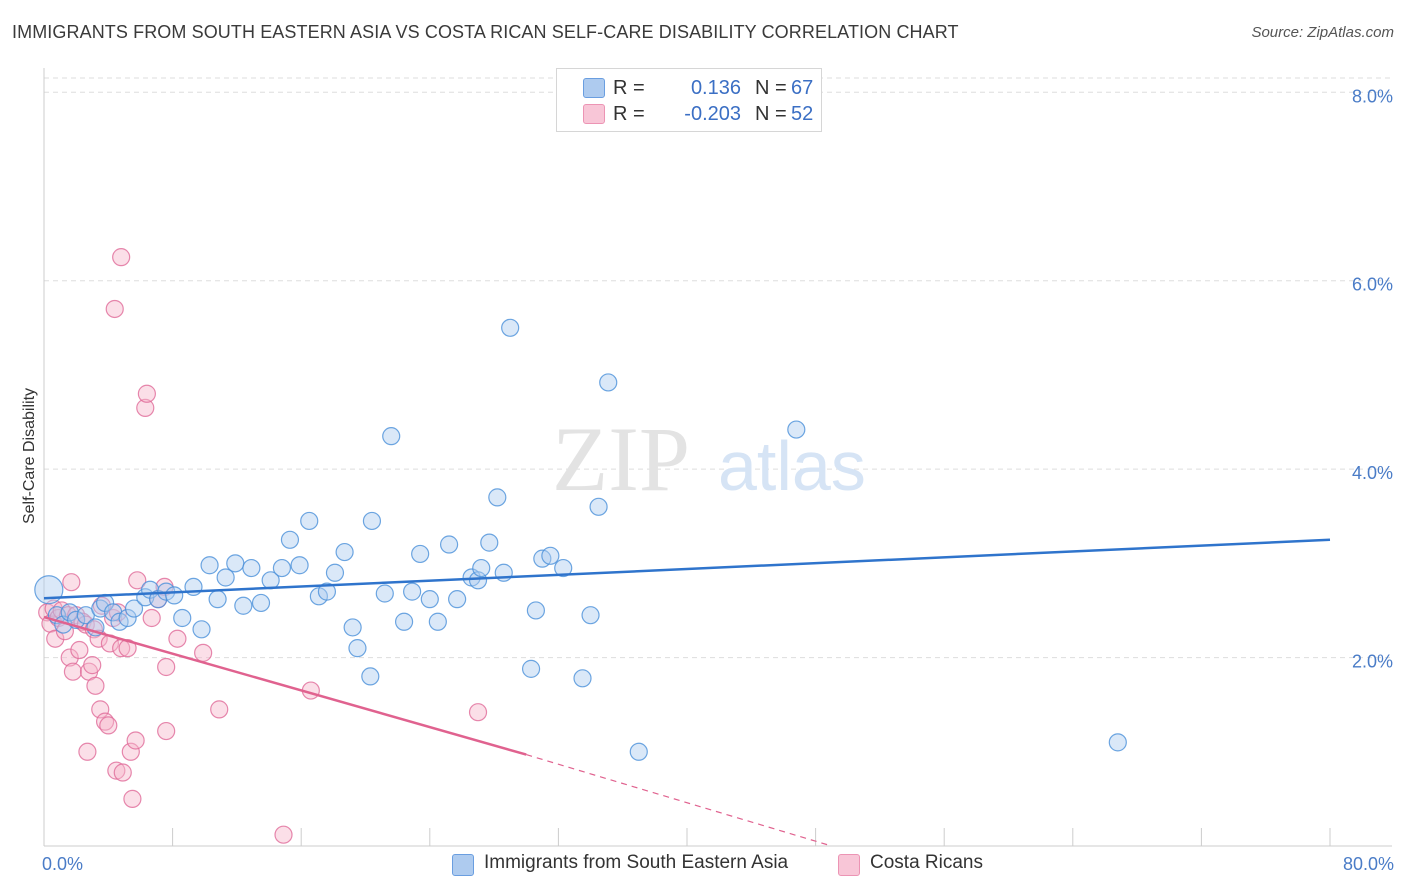 This screenshot has width=1406, height=892. What do you see at coordinates (62, 864) in the screenshot?
I see `x-tick-min: 0.0%` at bounding box center [62, 864].